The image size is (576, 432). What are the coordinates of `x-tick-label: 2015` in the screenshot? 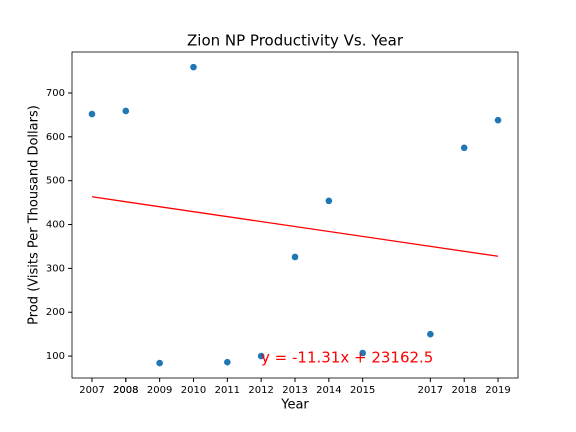 It's located at (362, 390).